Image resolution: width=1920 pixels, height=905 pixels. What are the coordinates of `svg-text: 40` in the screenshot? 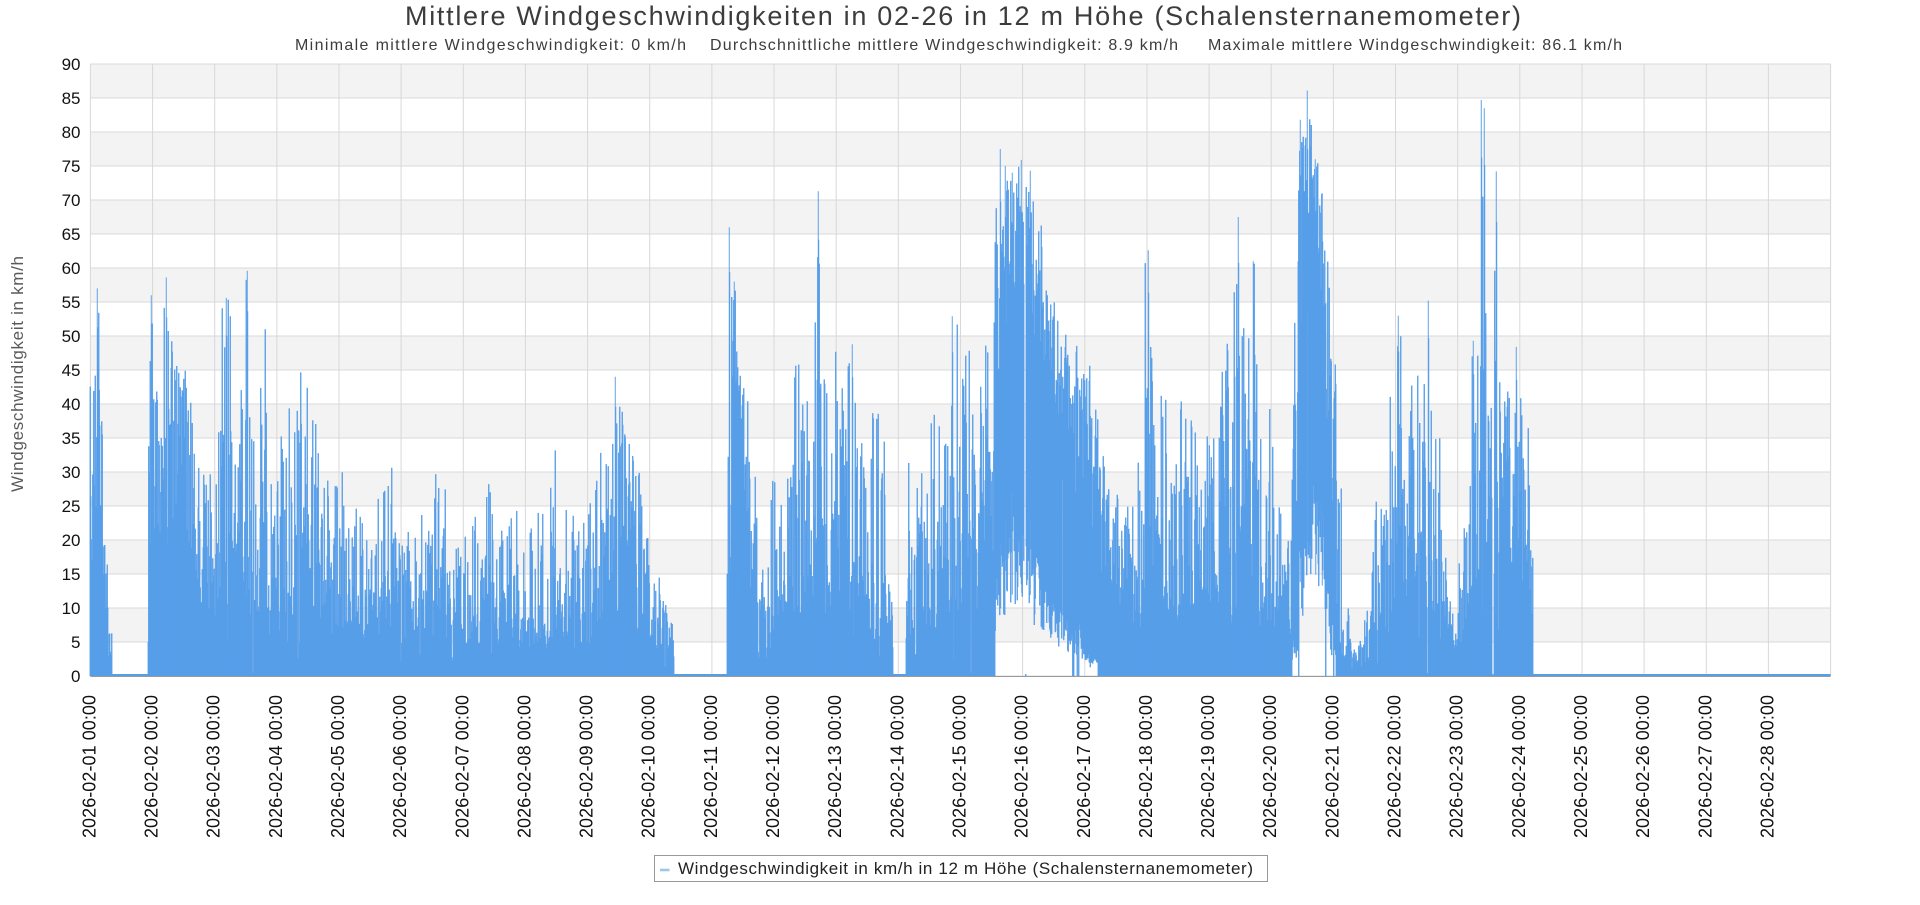 It's located at (71, 404).